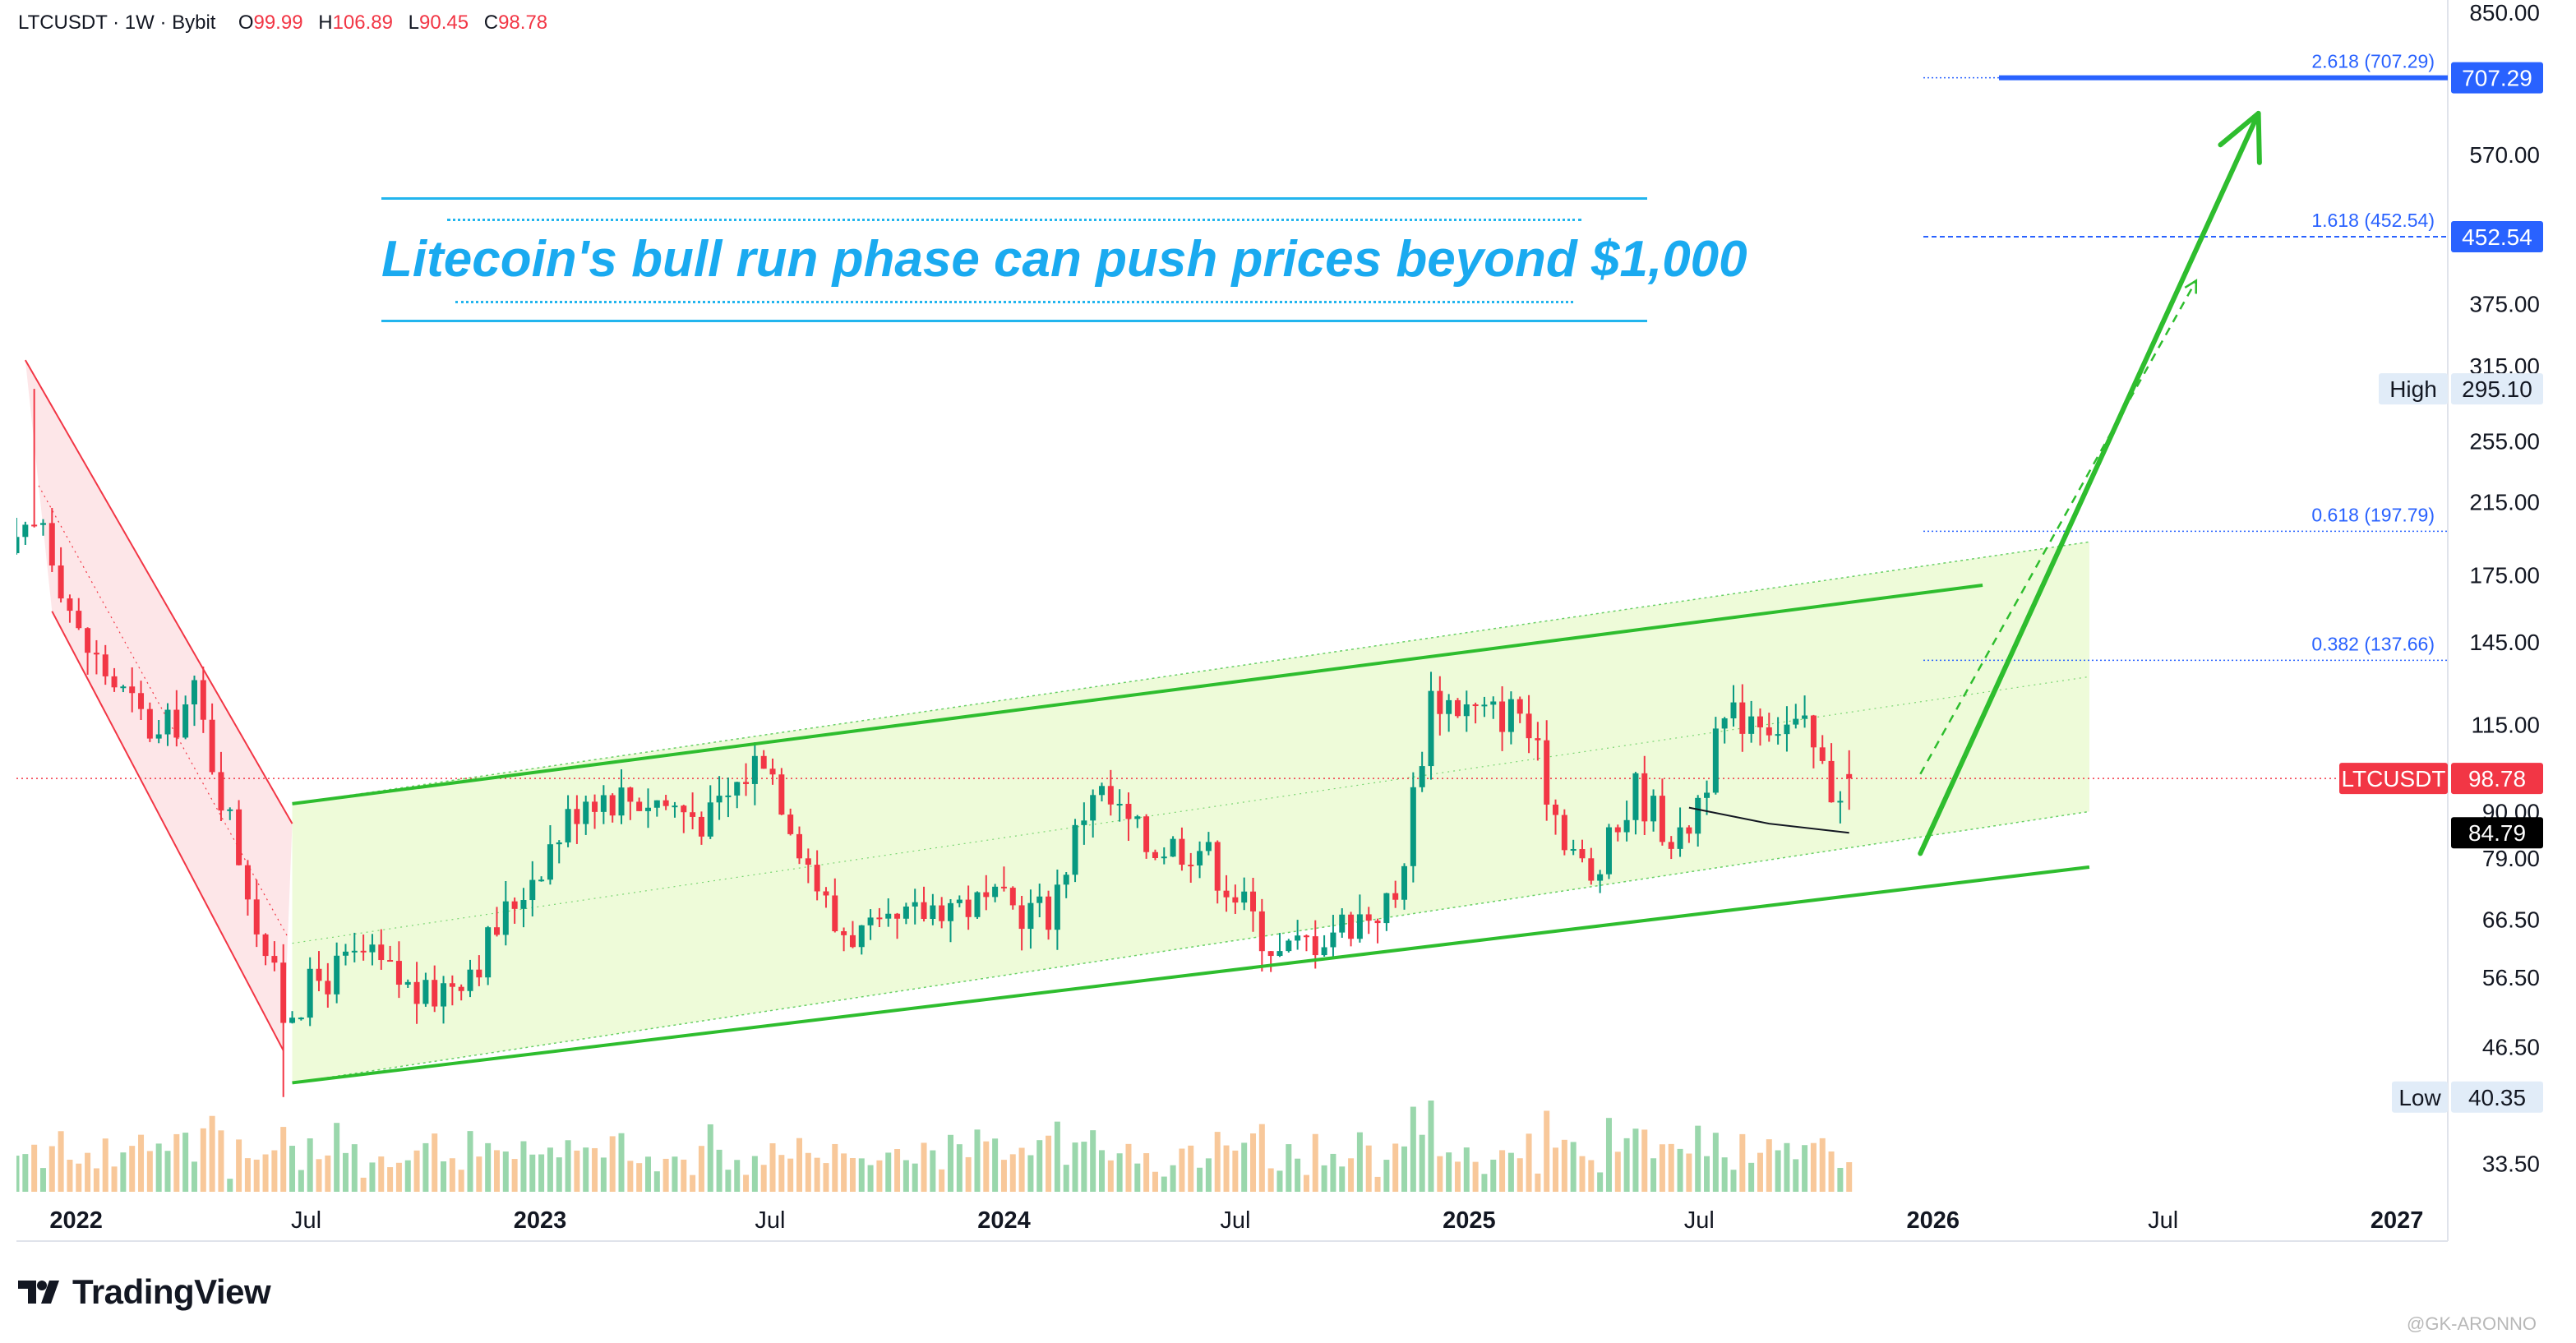 This screenshot has width=2576, height=1343. What do you see at coordinates (362, 23) in the screenshot?
I see `high-value: 106.89` at bounding box center [362, 23].